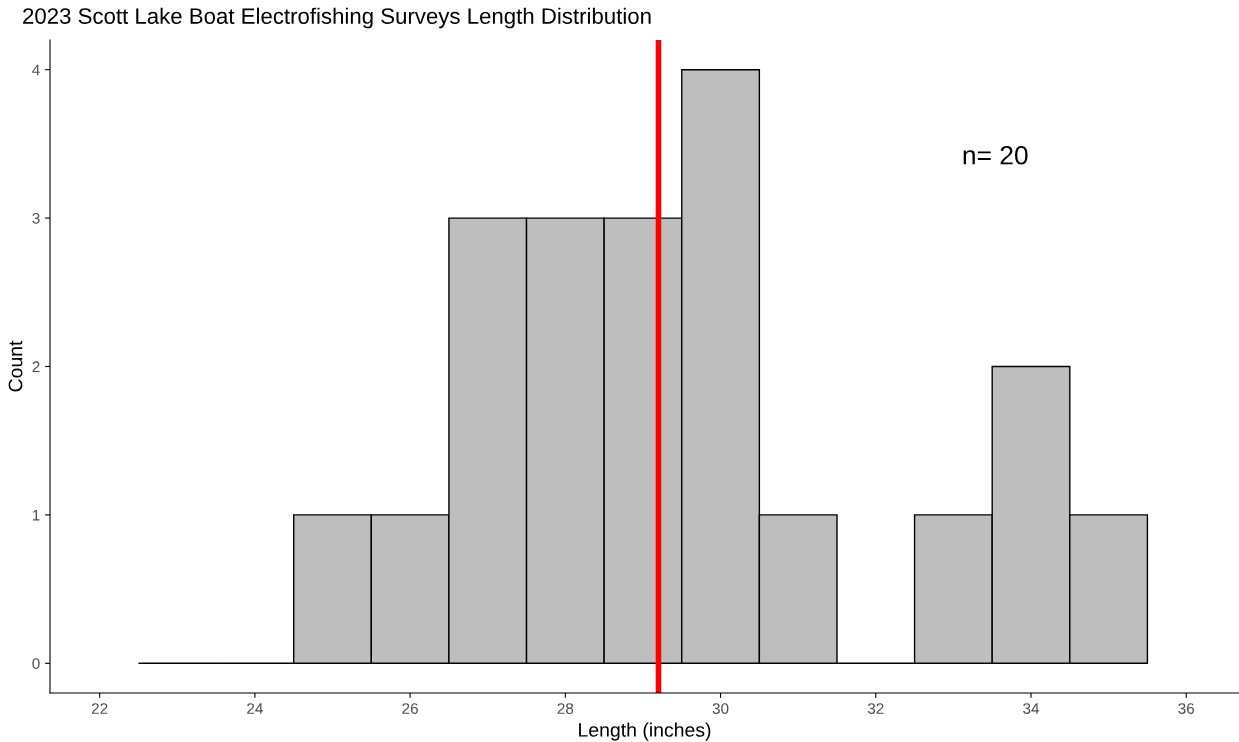 The width and height of the screenshot is (1239, 742). What do you see at coordinates (15, 366) in the screenshot?
I see `y-axis-title: Count` at bounding box center [15, 366].